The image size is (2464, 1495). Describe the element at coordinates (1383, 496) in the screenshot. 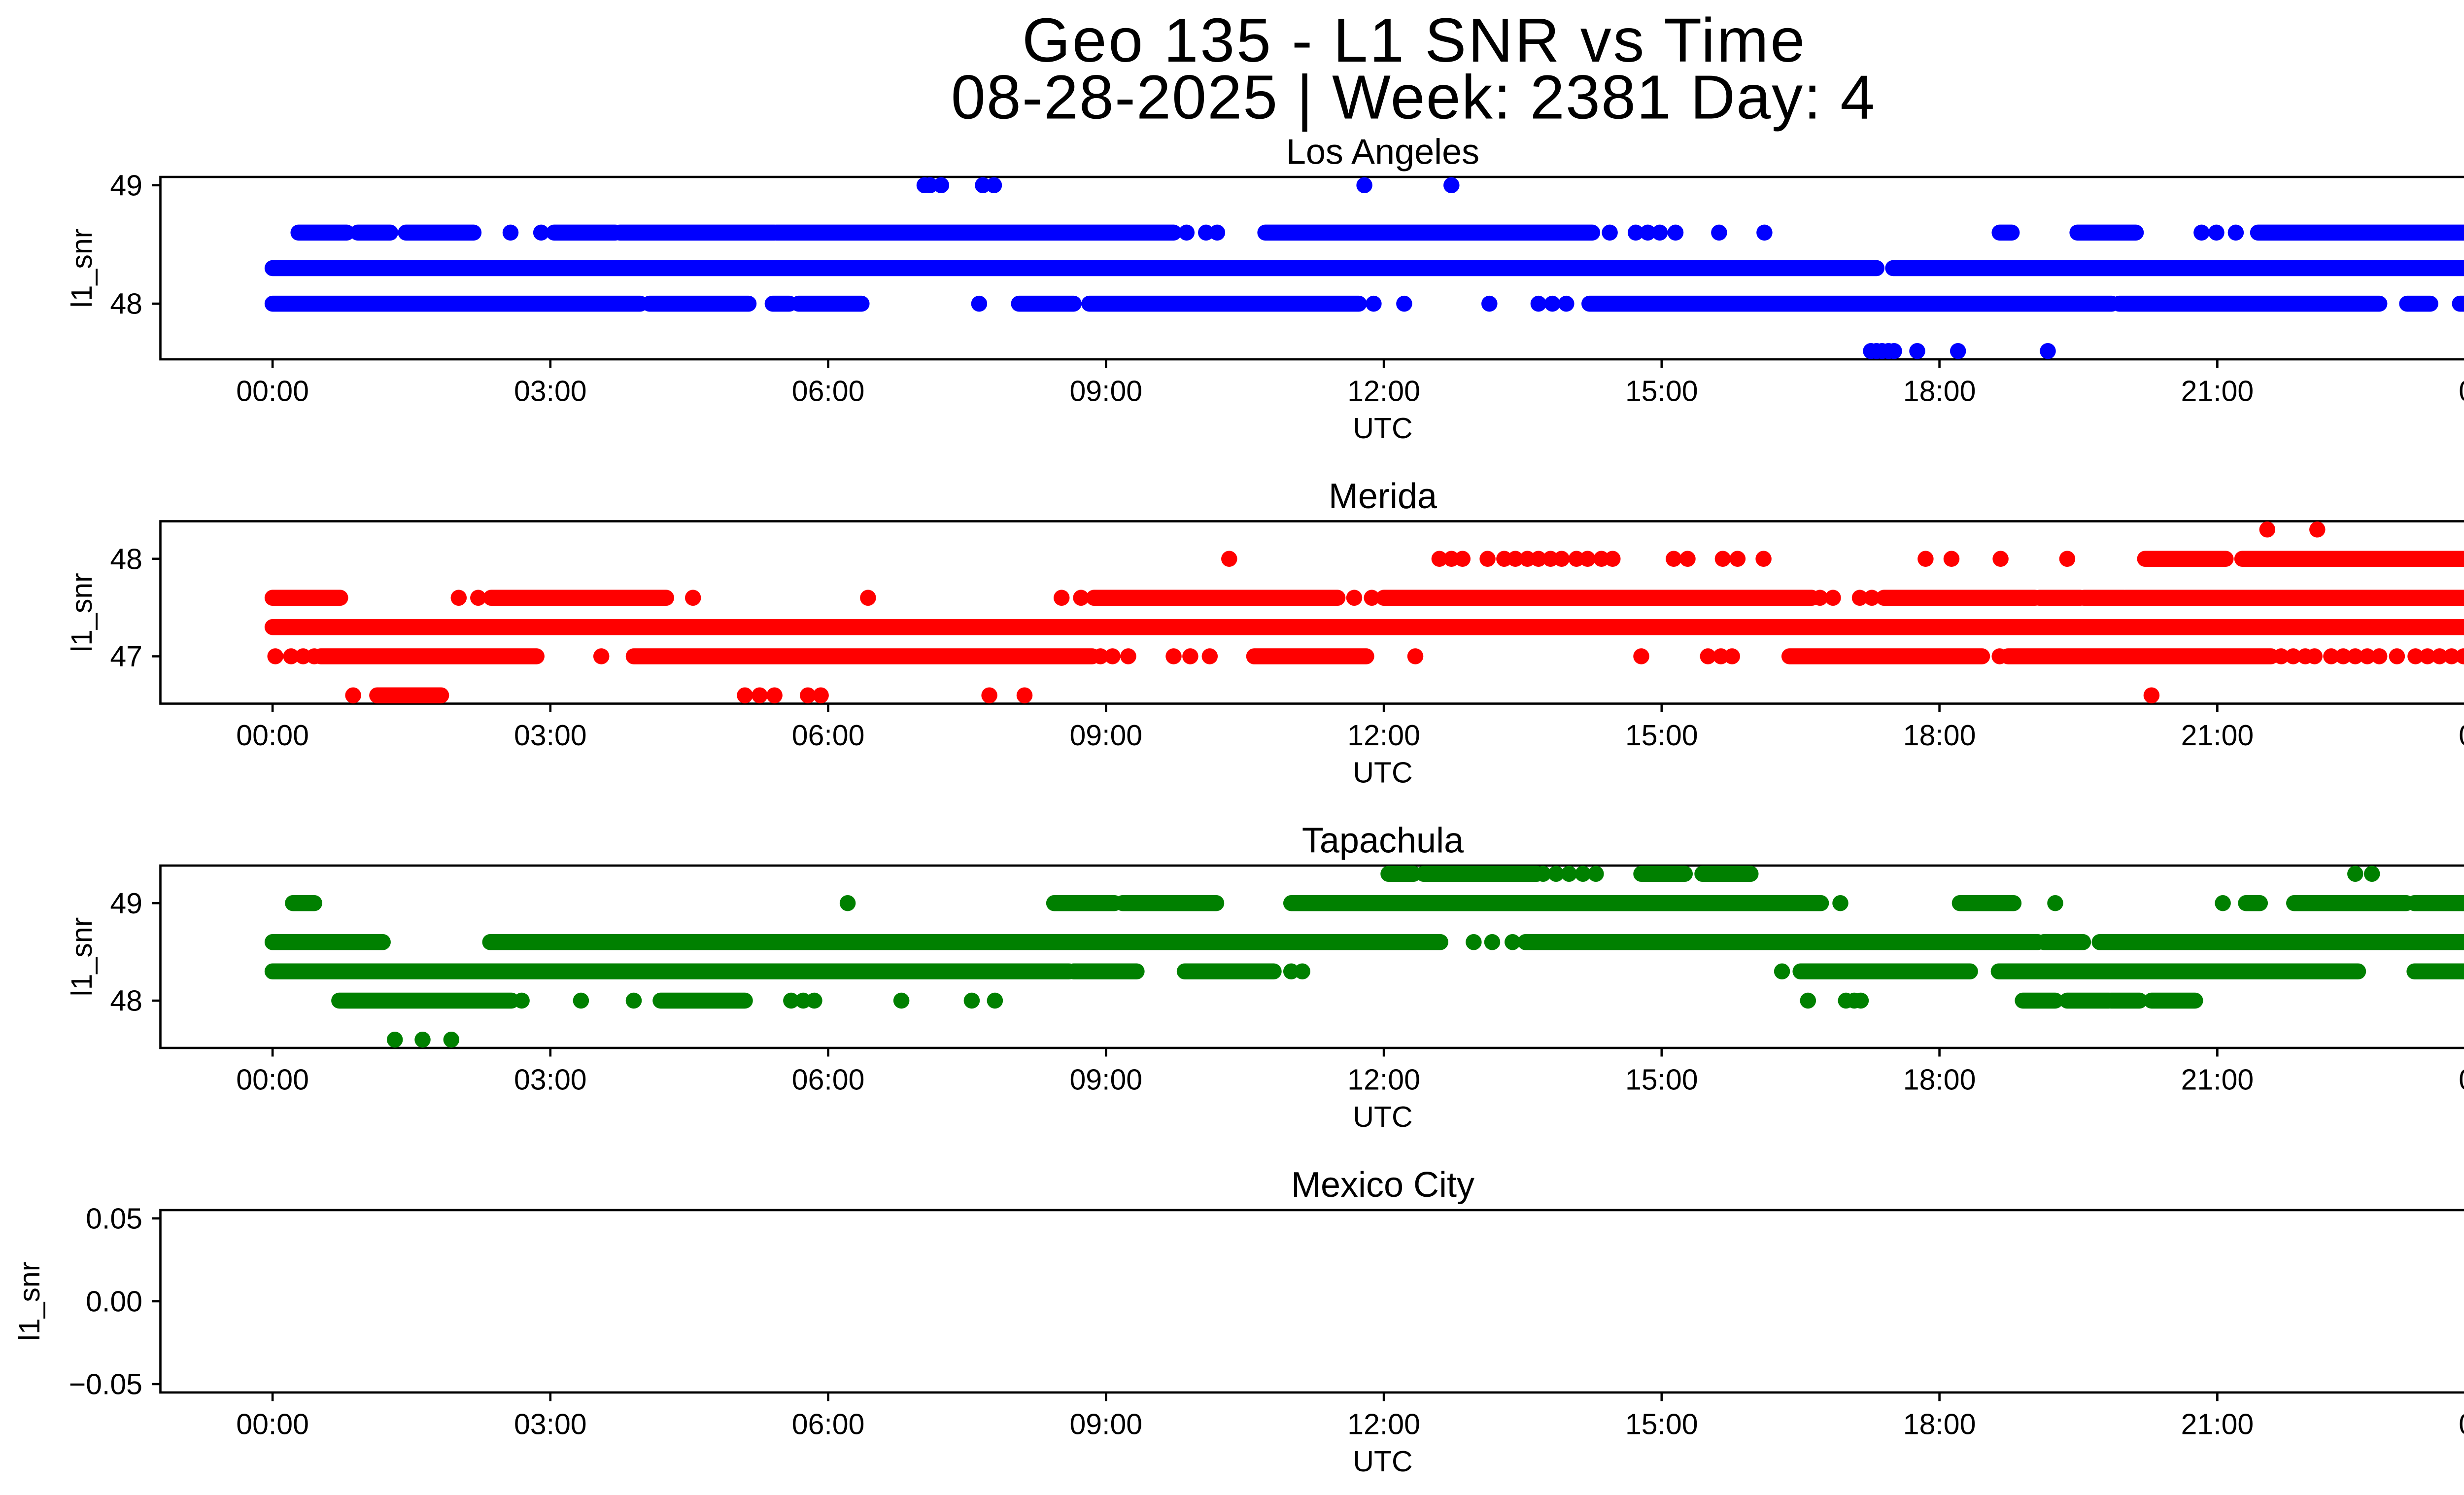

I see `svg-text: Merida` at that location.